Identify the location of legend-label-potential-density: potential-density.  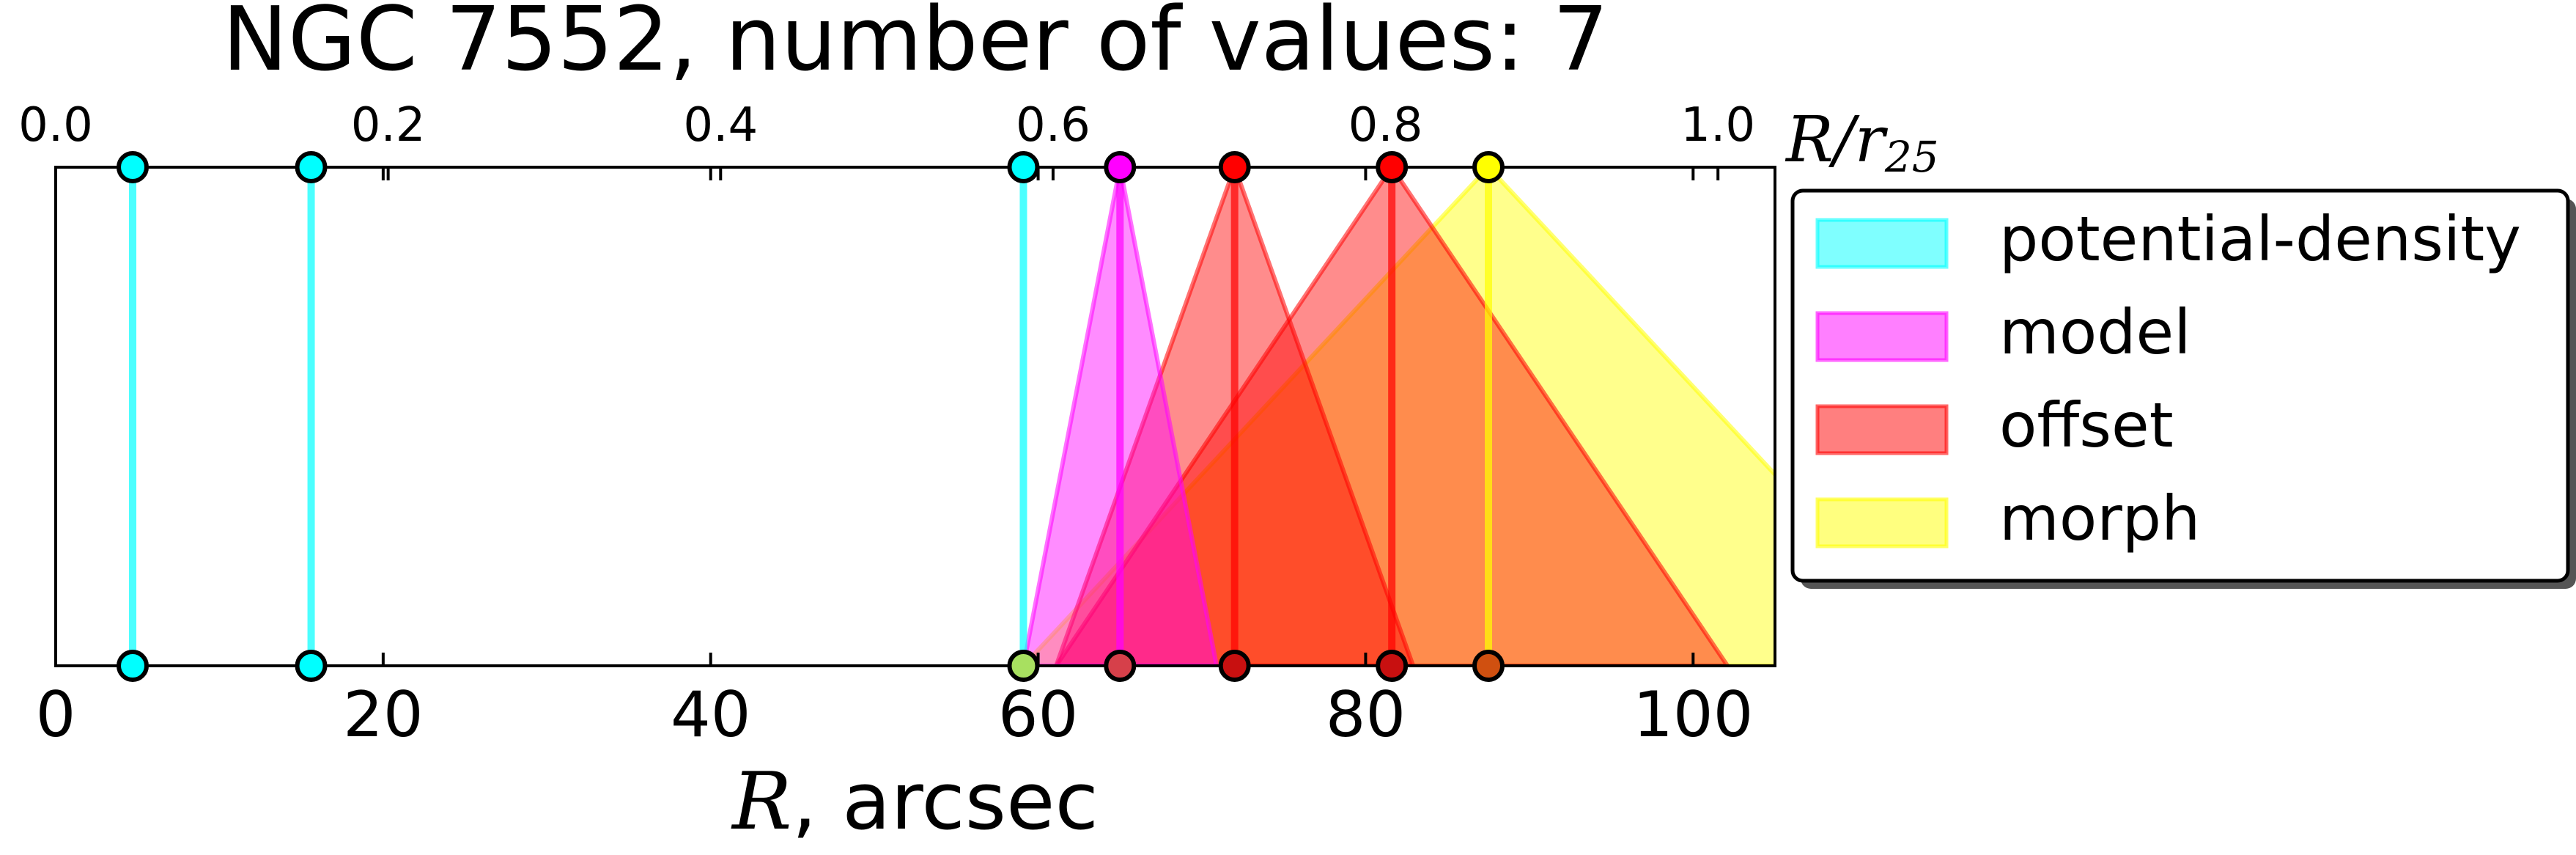
(2260, 239).